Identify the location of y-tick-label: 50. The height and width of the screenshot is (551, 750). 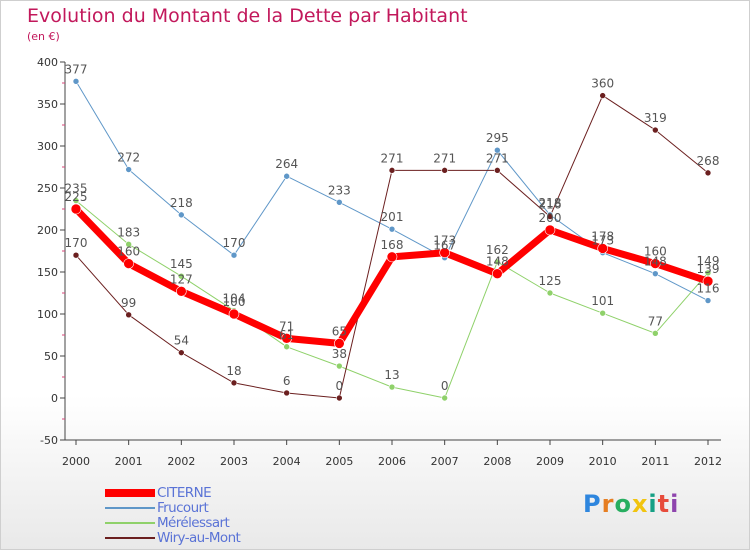
(51, 356).